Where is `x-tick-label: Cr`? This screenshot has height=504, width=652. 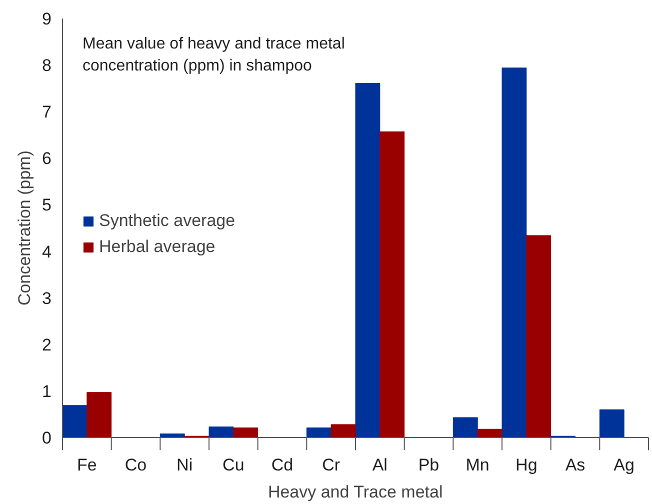 x-tick-label: Cr is located at coordinates (331, 465).